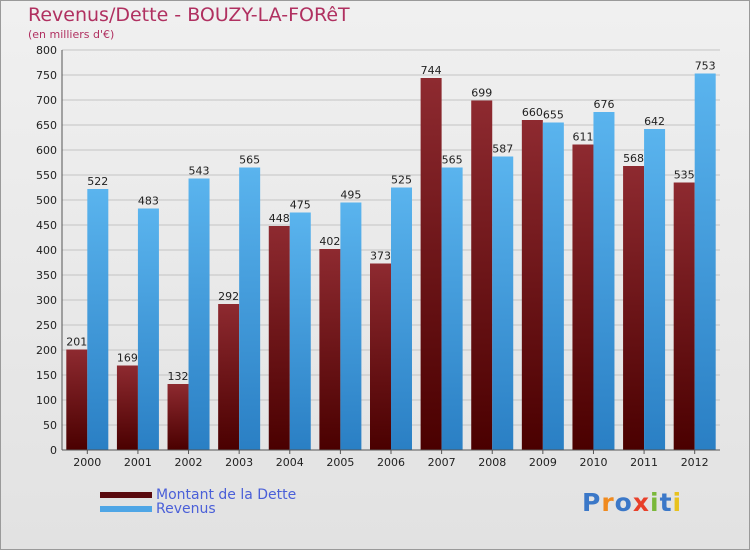 The height and width of the screenshot is (550, 750). I want to click on bar-revenus-2006, so click(401, 318).